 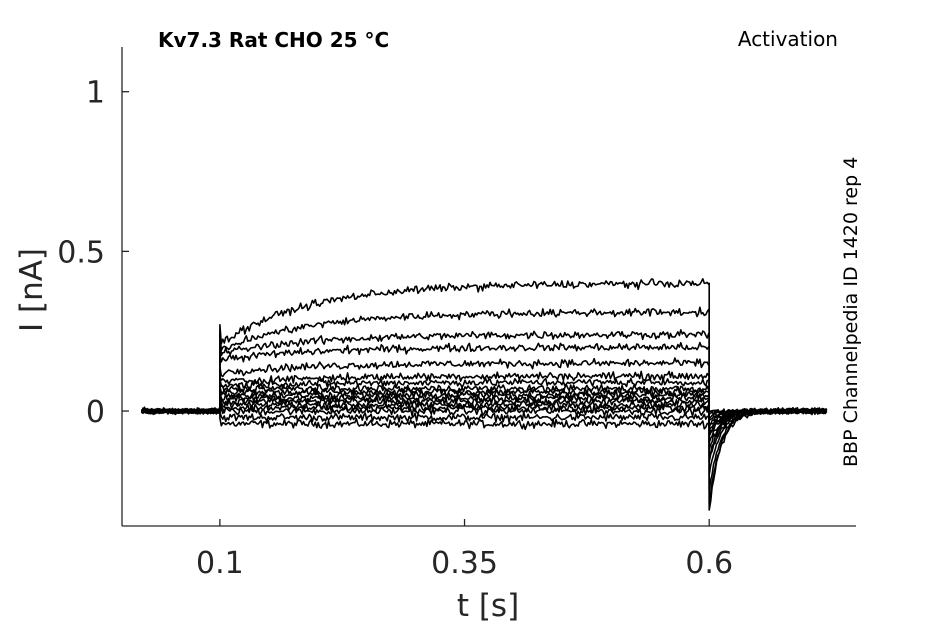 I want to click on y-axis-label: I [nA], so click(x=32, y=290).